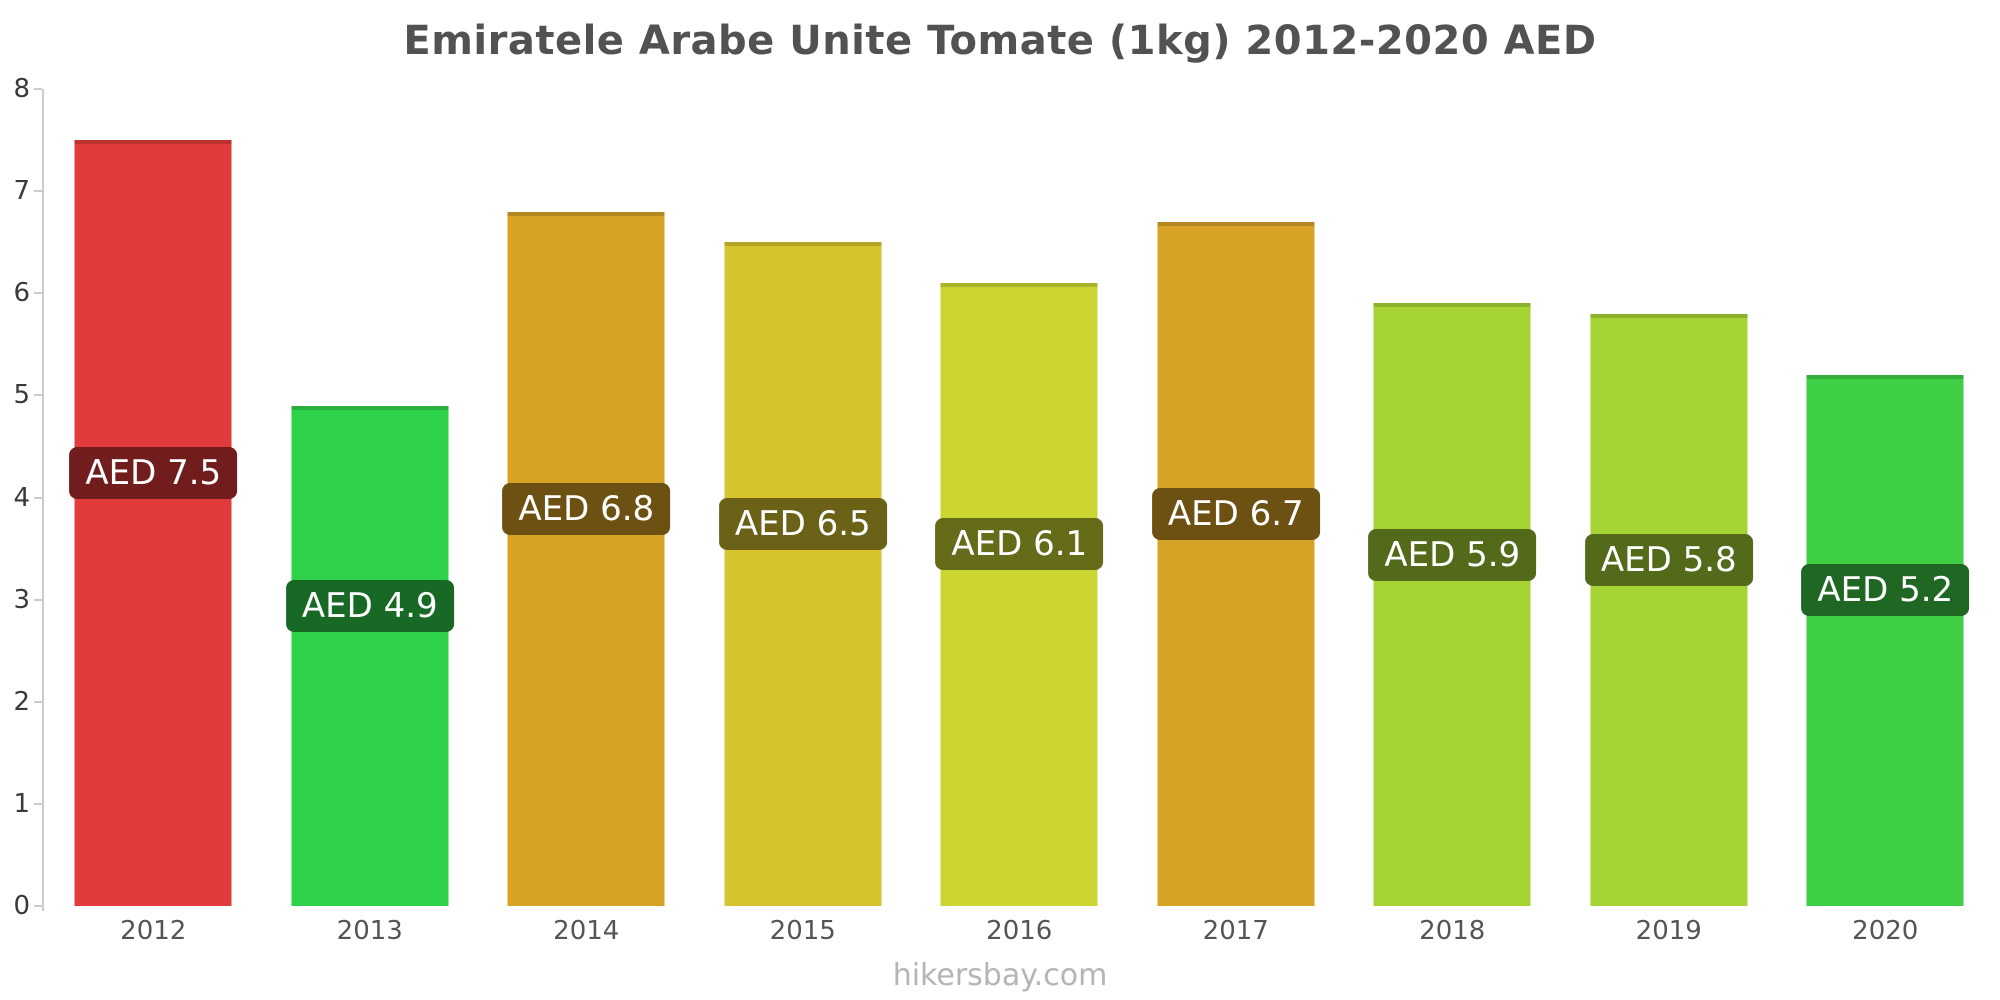  What do you see at coordinates (1236, 563) in the screenshot?
I see `bar-2017` at bounding box center [1236, 563].